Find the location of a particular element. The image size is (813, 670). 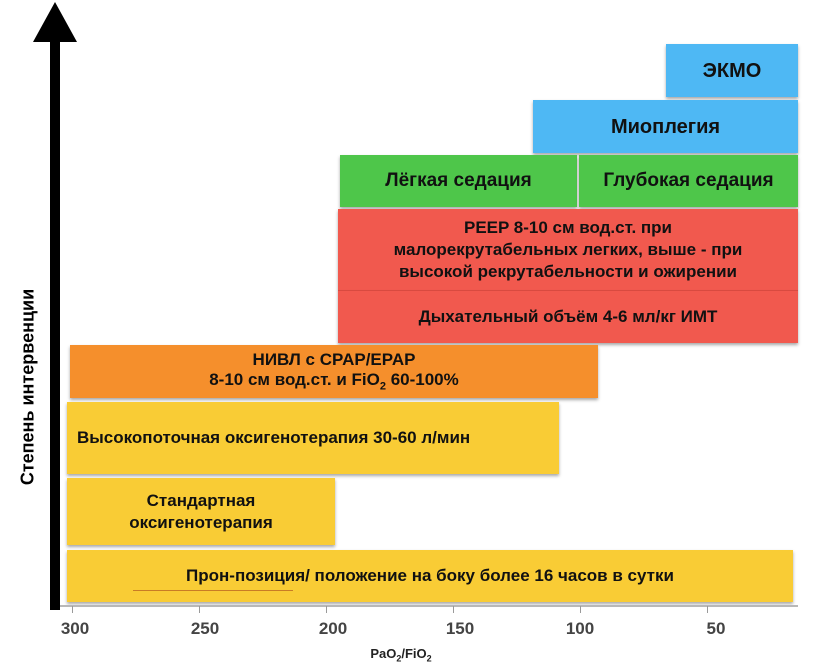

niv-line-2: 8-10 см вод.ст. и FiO2 60-100% is located at coordinates (334, 382).